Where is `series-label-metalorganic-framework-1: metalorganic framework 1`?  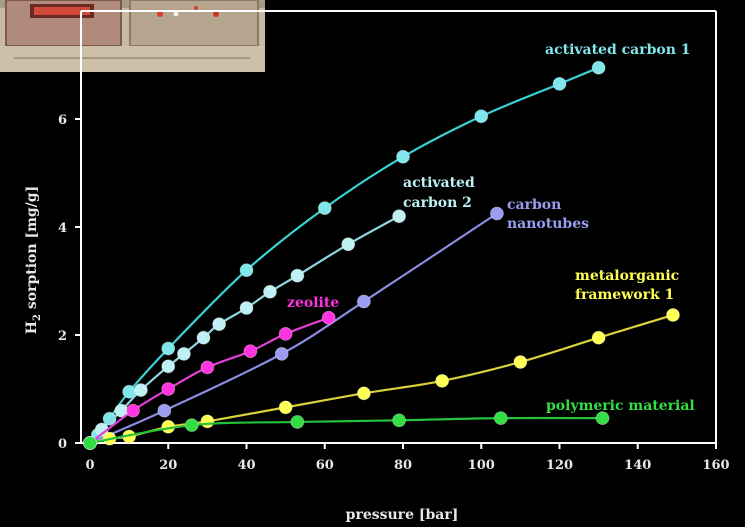 series-label-metalorganic-framework-1: metalorganic framework 1 is located at coordinates (627, 285).